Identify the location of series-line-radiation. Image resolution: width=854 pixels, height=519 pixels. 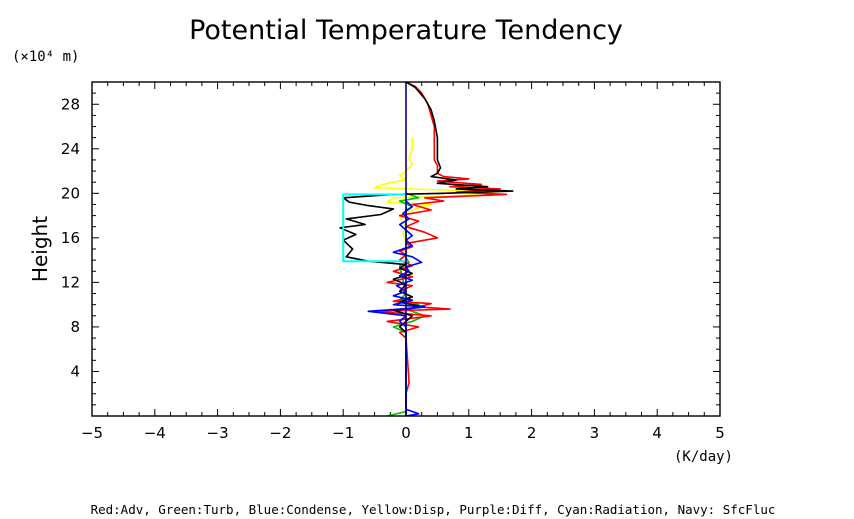
(374, 228).